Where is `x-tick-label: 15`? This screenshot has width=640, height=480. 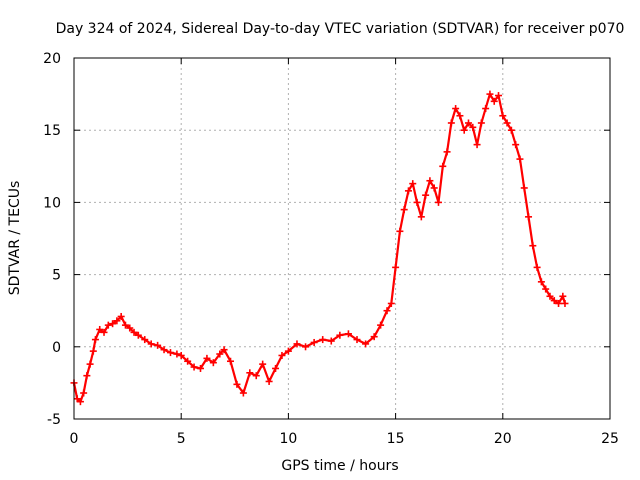
x-tick-label: 15 is located at coordinates (396, 439).